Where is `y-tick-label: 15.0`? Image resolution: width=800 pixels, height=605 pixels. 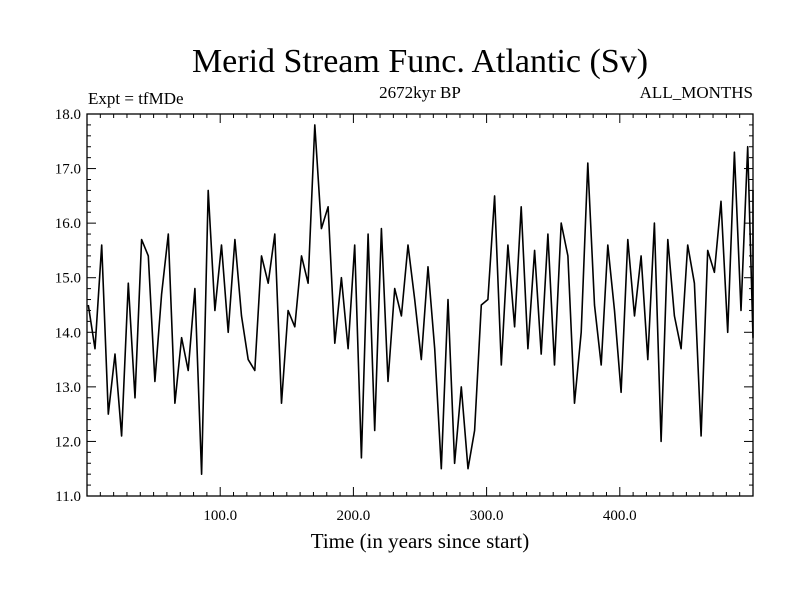
y-tick-label: 15.0 is located at coordinates (68, 279).